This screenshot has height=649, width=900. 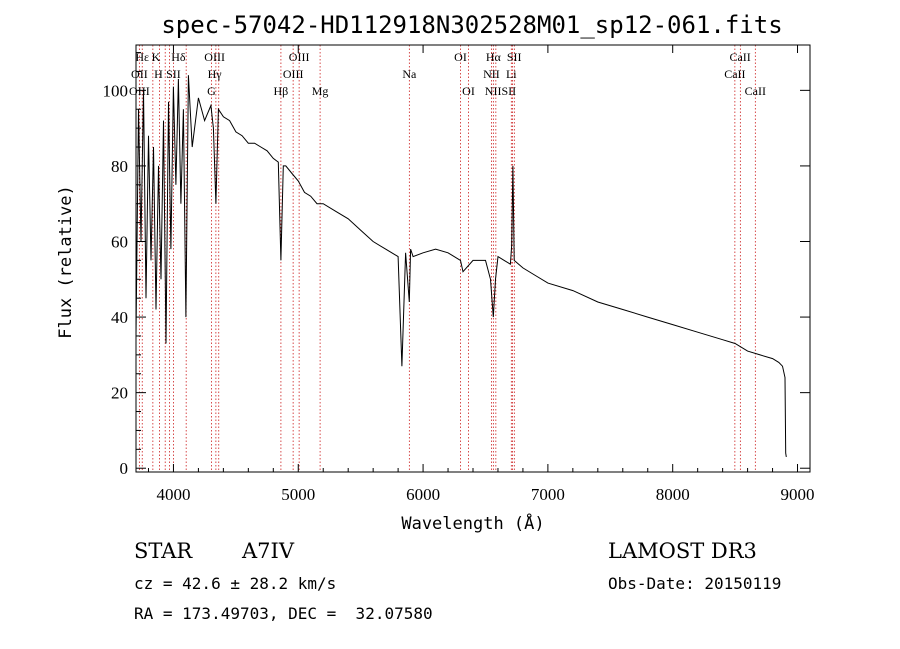 I want to click on line-label-6: Hα, so click(x=494, y=57).